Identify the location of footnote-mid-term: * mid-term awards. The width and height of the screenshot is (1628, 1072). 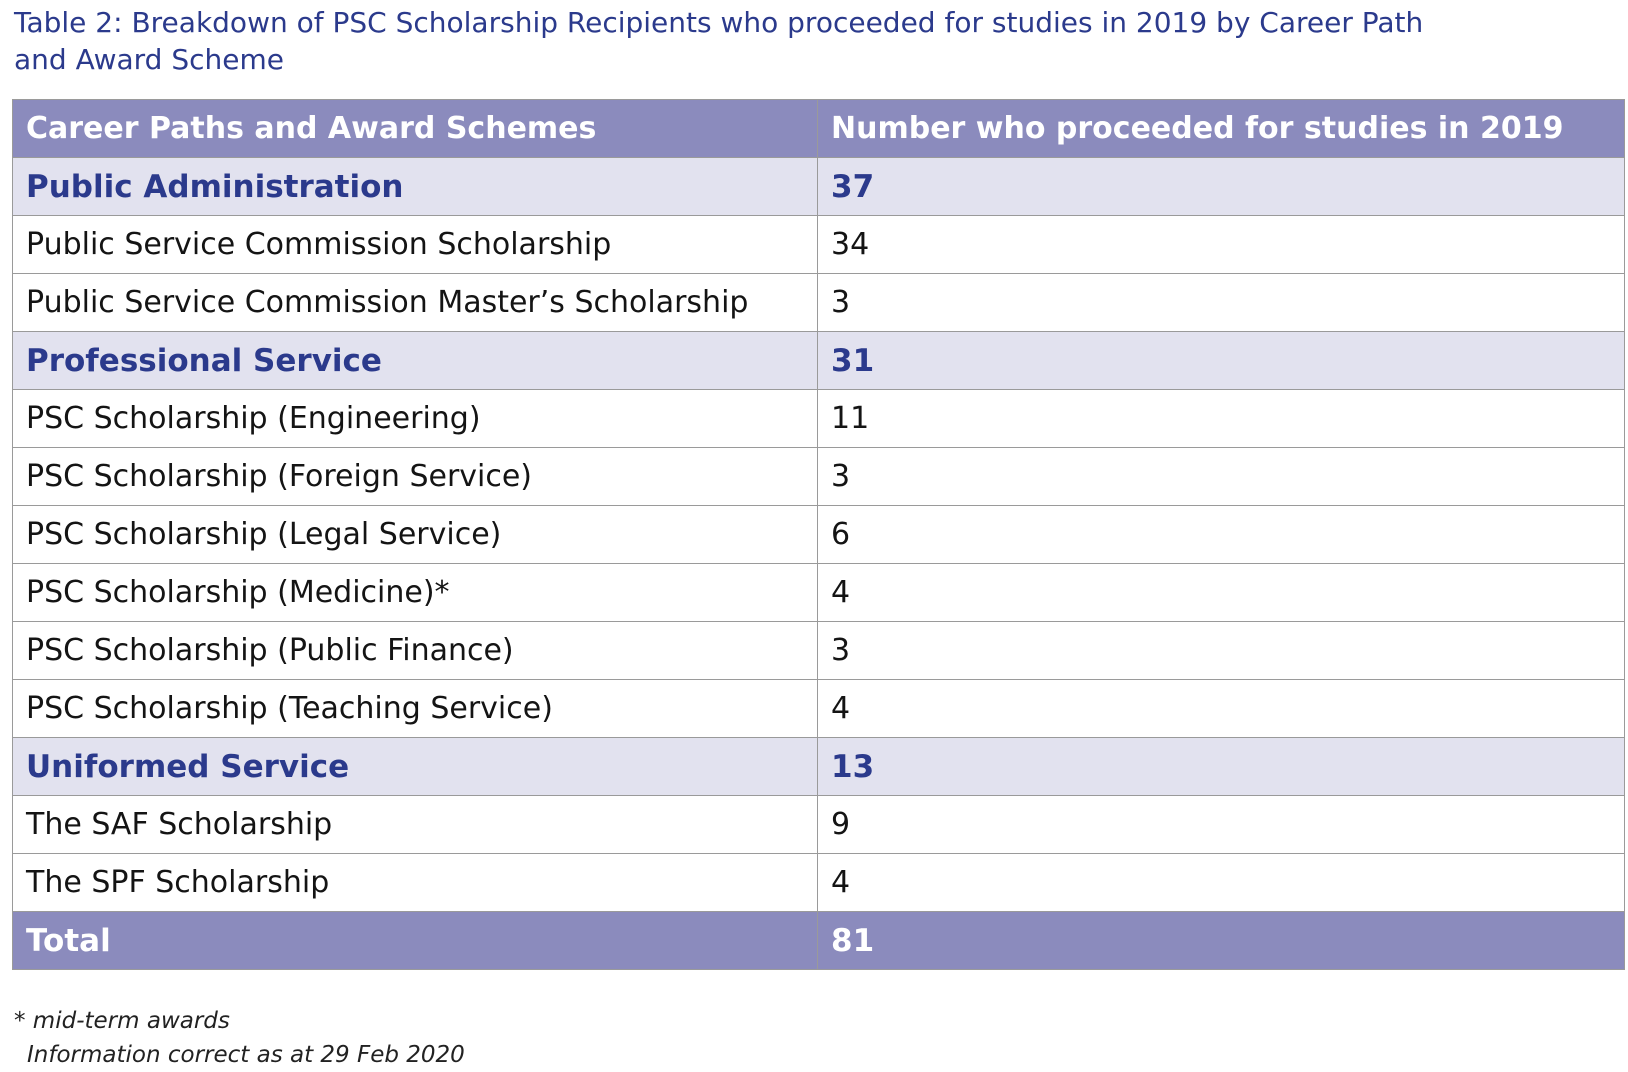
(122, 1021).